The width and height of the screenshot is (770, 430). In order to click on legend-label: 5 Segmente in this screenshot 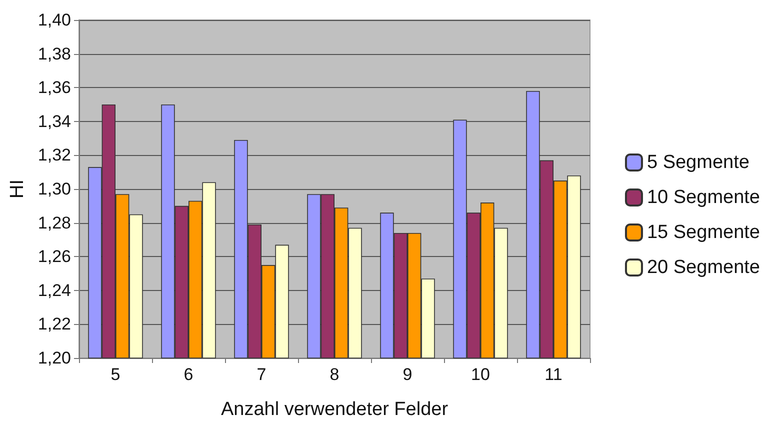, I will do `click(698, 162)`.